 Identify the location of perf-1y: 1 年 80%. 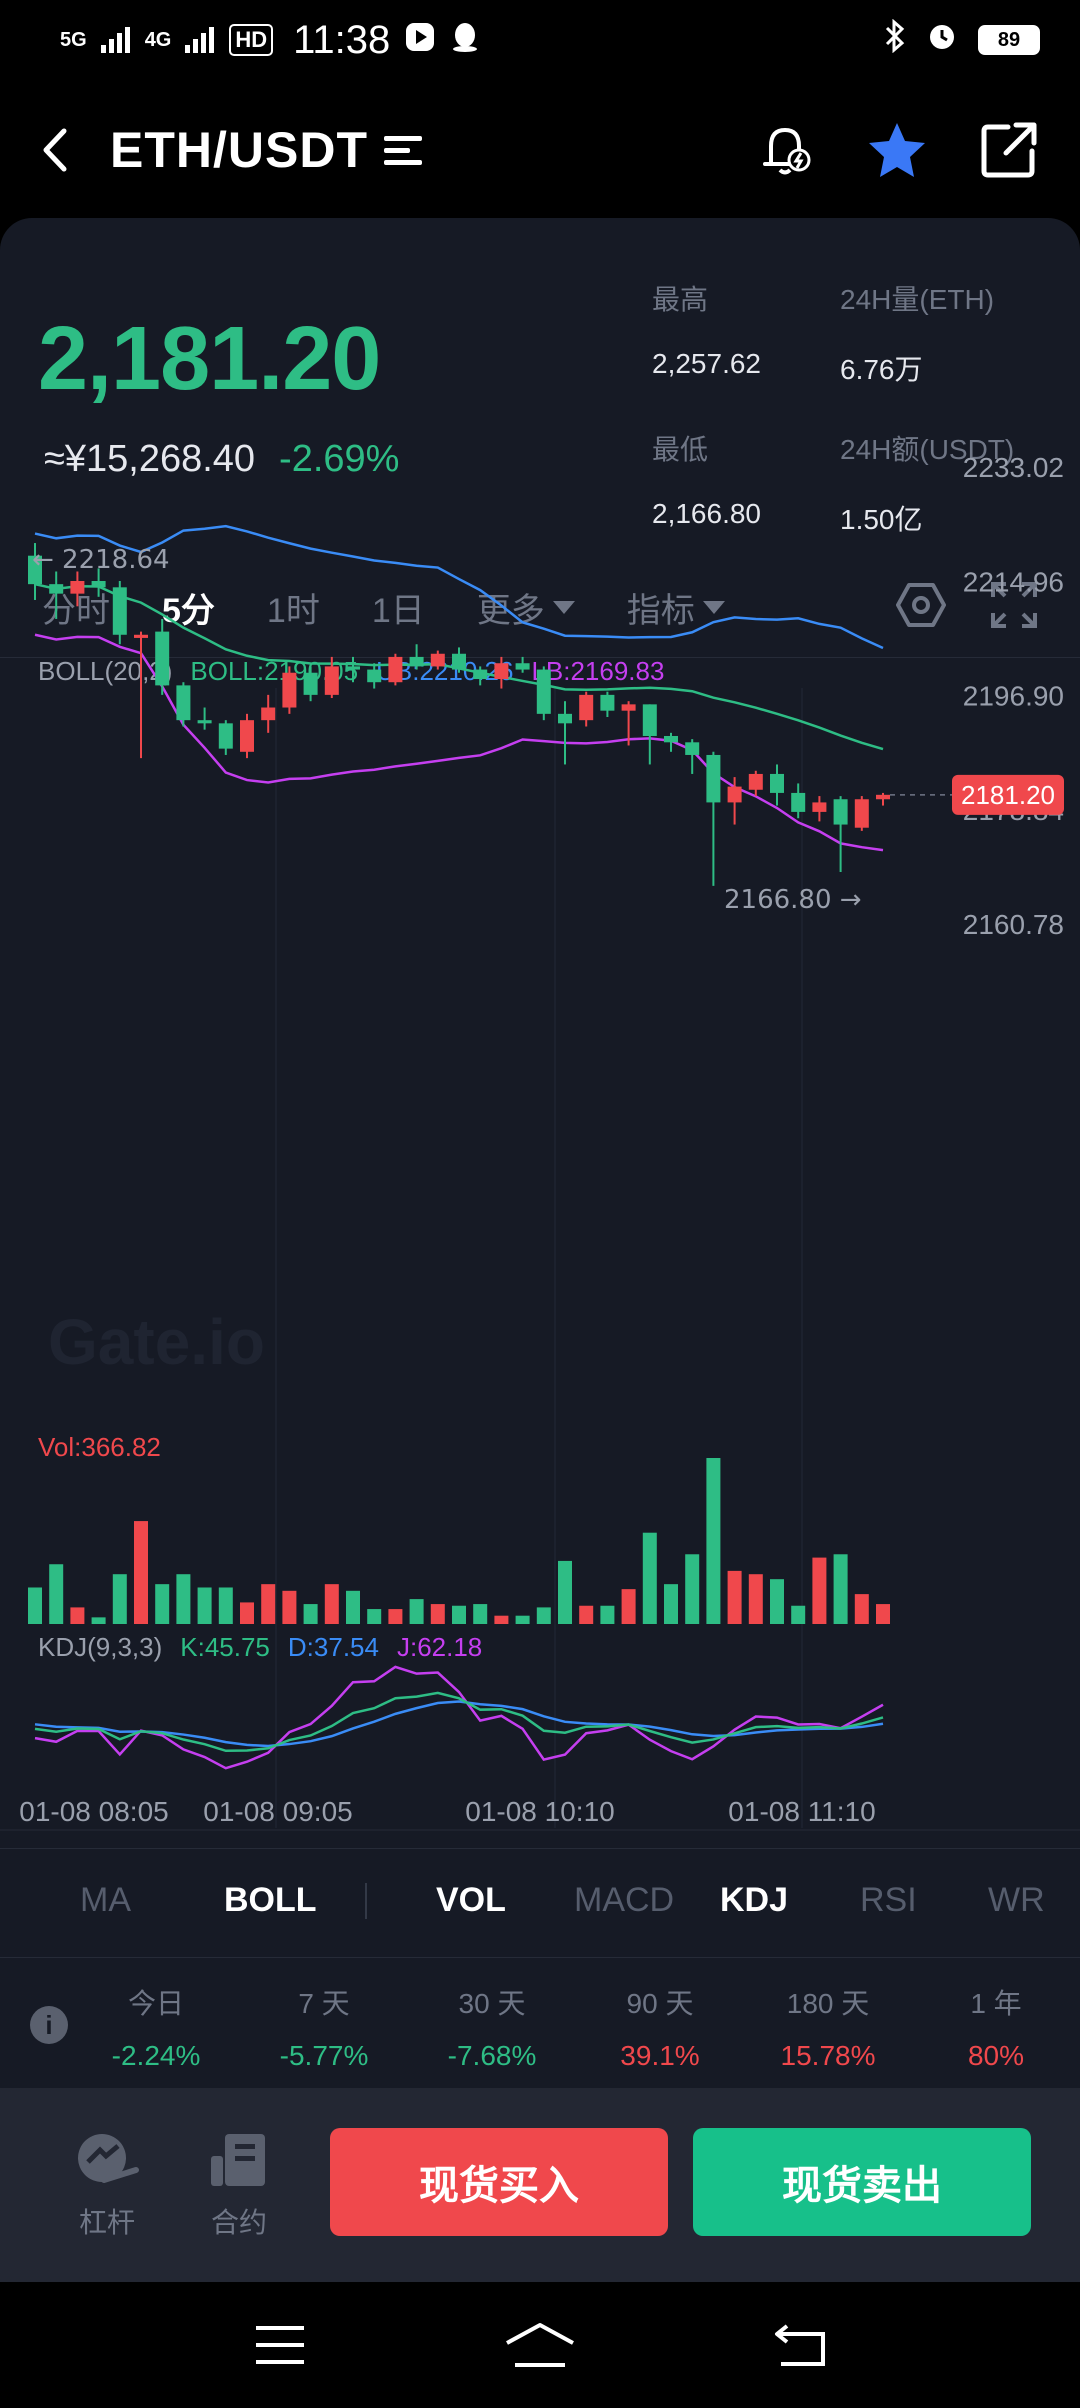
(996, 2027).